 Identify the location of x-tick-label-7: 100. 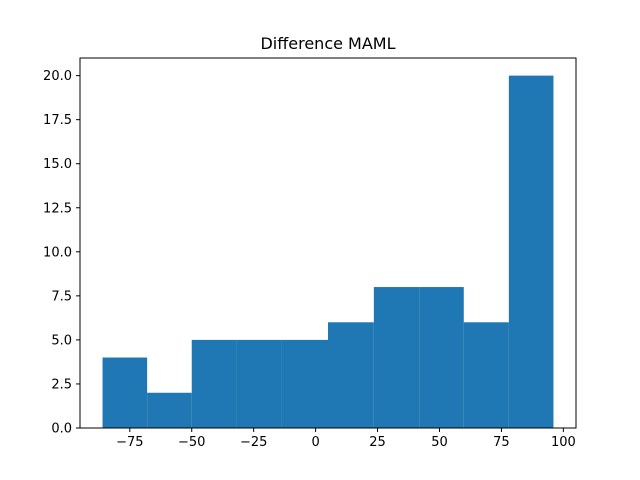
(563, 442).